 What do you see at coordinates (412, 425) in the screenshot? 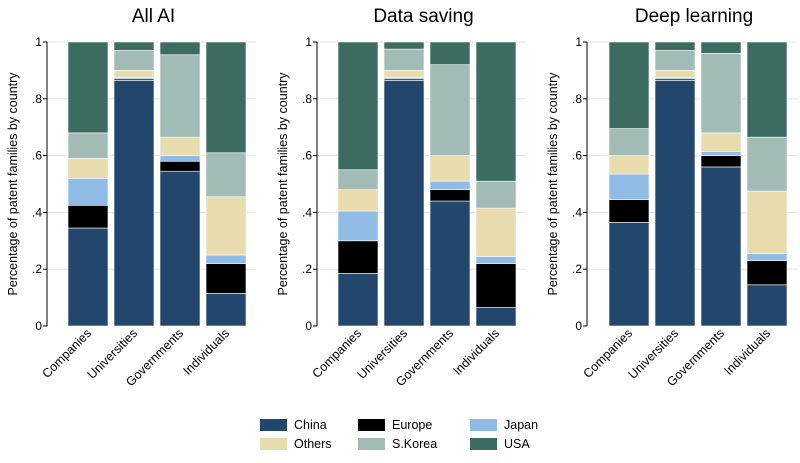
I see `legend-label: Europe` at bounding box center [412, 425].